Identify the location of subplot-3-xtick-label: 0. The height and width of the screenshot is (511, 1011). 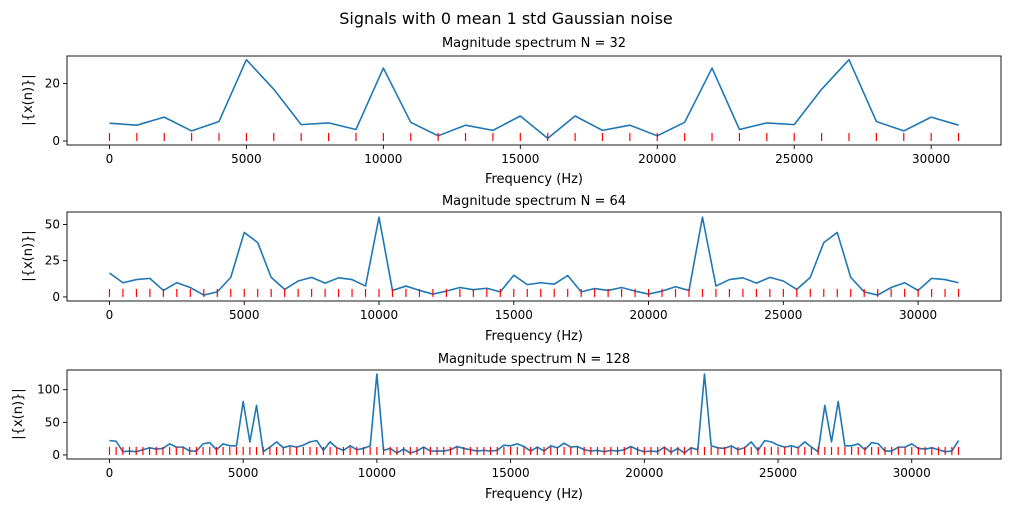
(110, 473).